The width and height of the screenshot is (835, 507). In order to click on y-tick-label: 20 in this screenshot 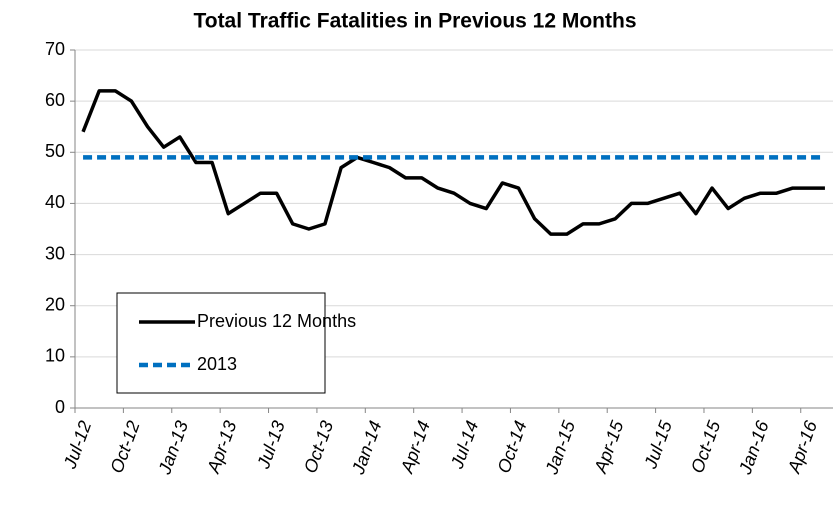, I will do `click(55, 304)`.